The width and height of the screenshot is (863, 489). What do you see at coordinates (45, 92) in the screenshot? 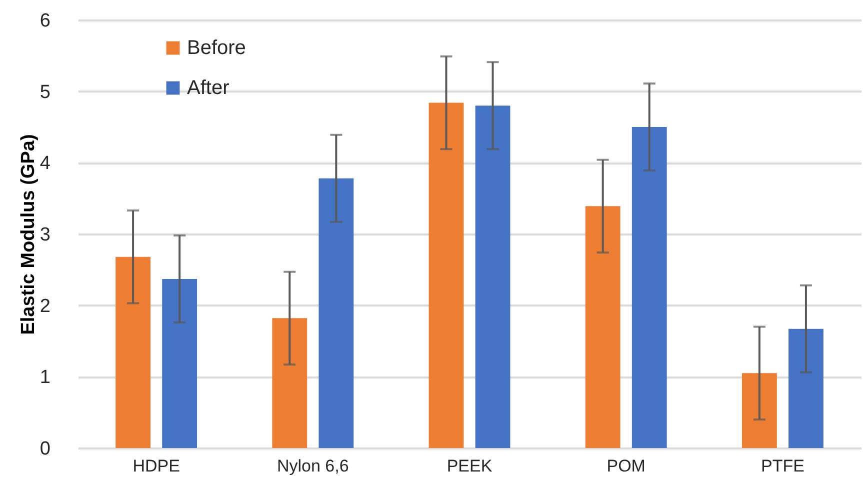
I see `y-tick-label: 5` at bounding box center [45, 92].